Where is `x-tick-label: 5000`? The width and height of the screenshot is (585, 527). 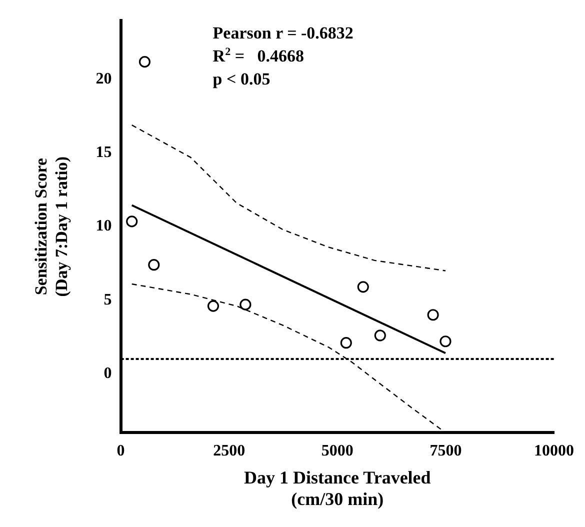
x-tick-label: 5000 is located at coordinates (337, 451).